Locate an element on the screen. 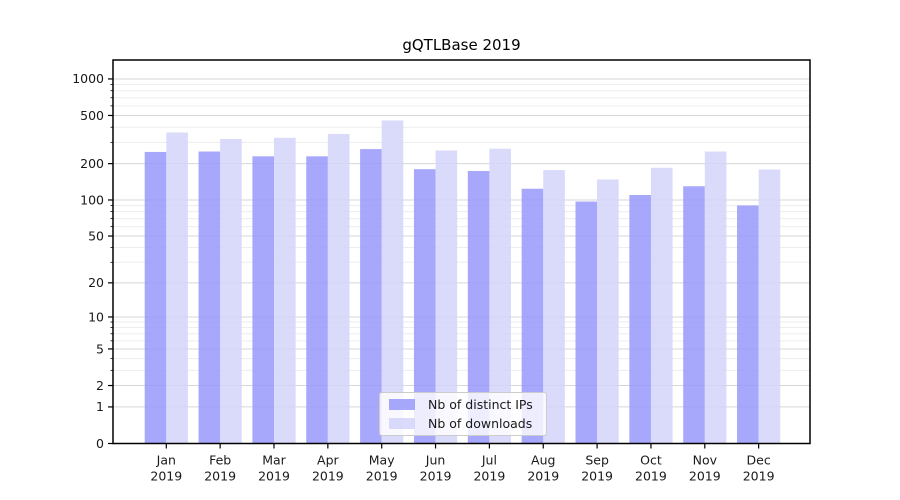  x-tick-label: Sep is located at coordinates (597, 460).